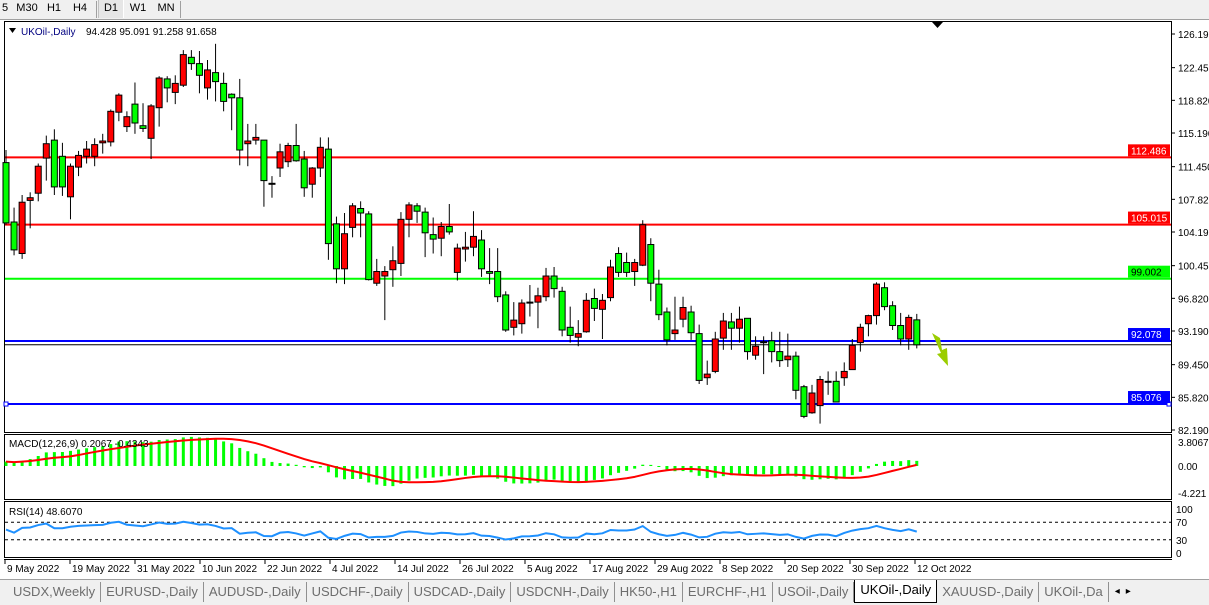  I want to click on timeframe-h4-button: H4, so click(80, 8).